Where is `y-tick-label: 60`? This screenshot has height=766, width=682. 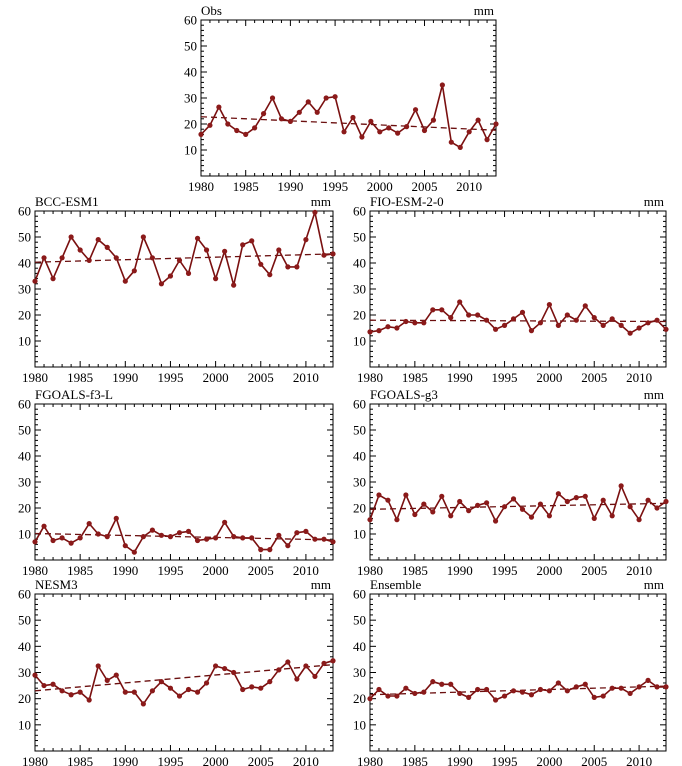 y-tick-label: 60 is located at coordinates (359, 211).